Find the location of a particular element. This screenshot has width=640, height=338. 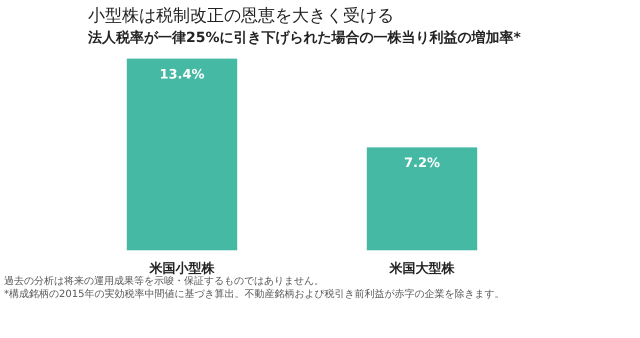

data-label: 13.4% is located at coordinates (182, 74).